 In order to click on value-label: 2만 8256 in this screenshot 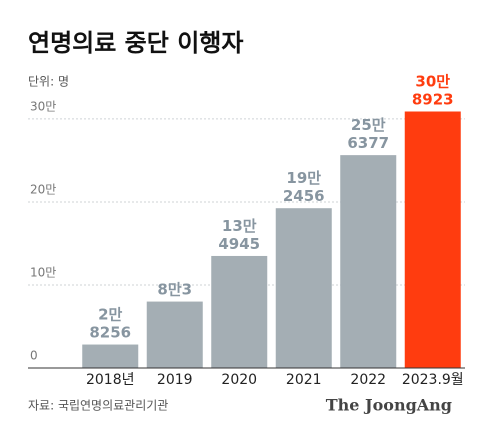, I will do `click(110, 323)`.